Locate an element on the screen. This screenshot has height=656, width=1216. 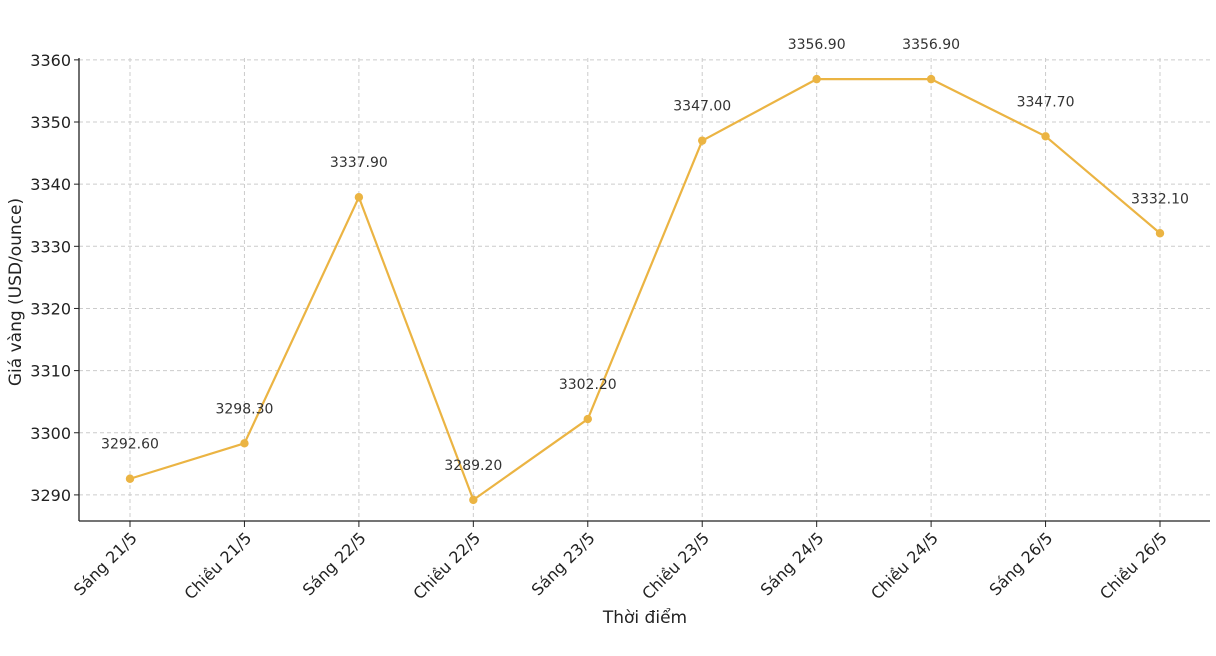
x-tick-label: Sáng 23/5 is located at coordinates (563, 563).